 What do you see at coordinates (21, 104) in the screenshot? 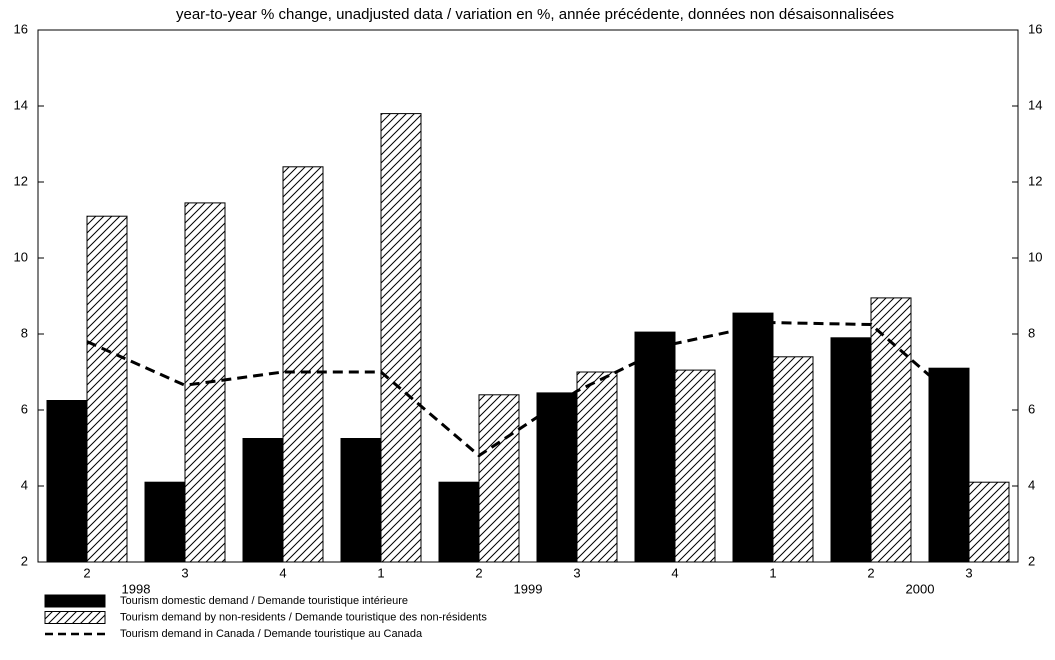
I see `y-tick-label: 14` at bounding box center [21, 104].